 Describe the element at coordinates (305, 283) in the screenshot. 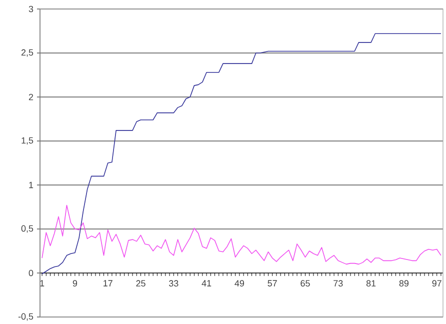

I see `x-tick-label: 65` at that location.